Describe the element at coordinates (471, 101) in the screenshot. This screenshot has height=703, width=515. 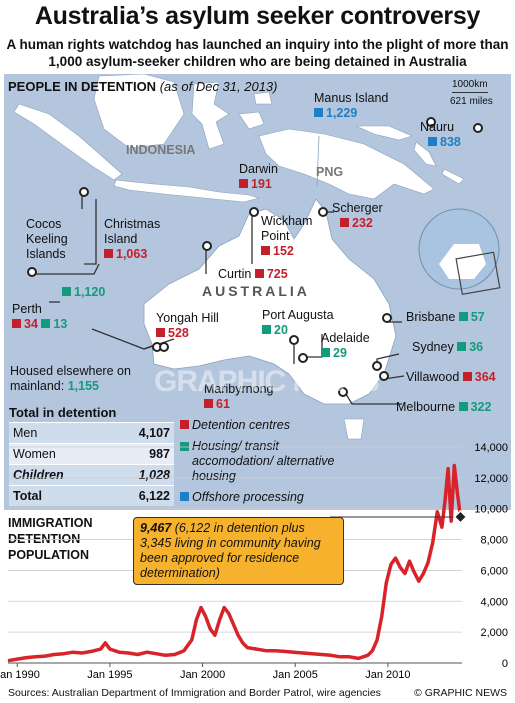
I see `scale-miles: 621 miles` at that location.